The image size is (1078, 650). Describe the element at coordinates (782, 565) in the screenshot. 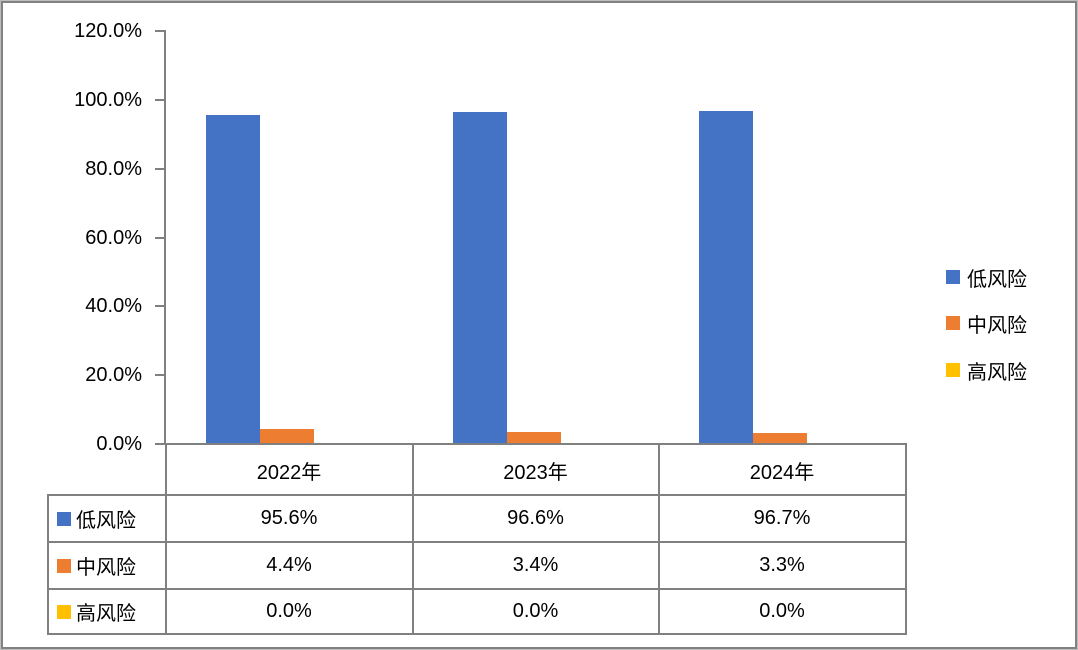

I see `value-cell: 3.3%` at that location.